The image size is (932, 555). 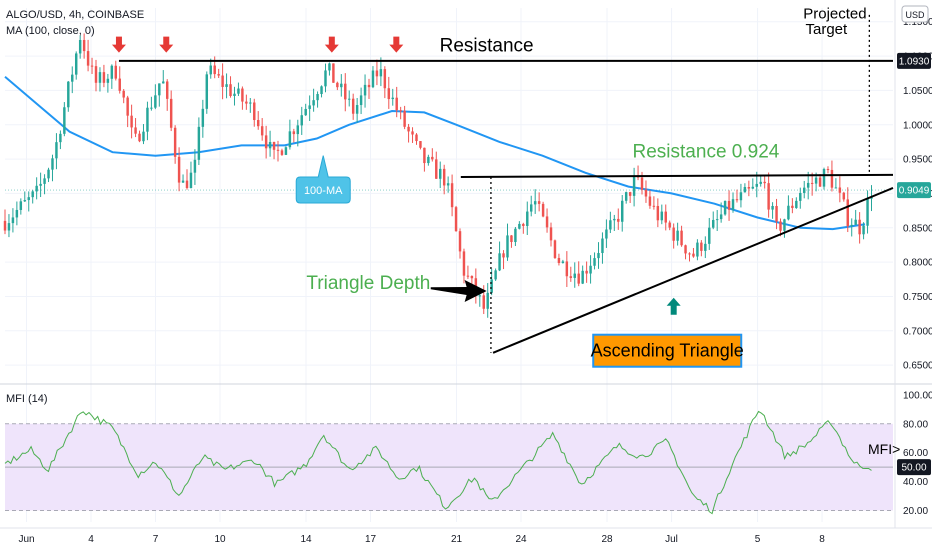 What do you see at coordinates (667, 350) in the screenshot?
I see `ascending-triangle-box` at bounding box center [667, 350].